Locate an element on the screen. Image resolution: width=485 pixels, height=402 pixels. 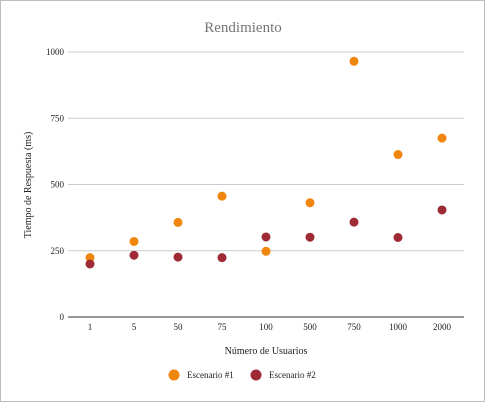
legend: Escenario #1 Escenario #2 is located at coordinates (242, 375).